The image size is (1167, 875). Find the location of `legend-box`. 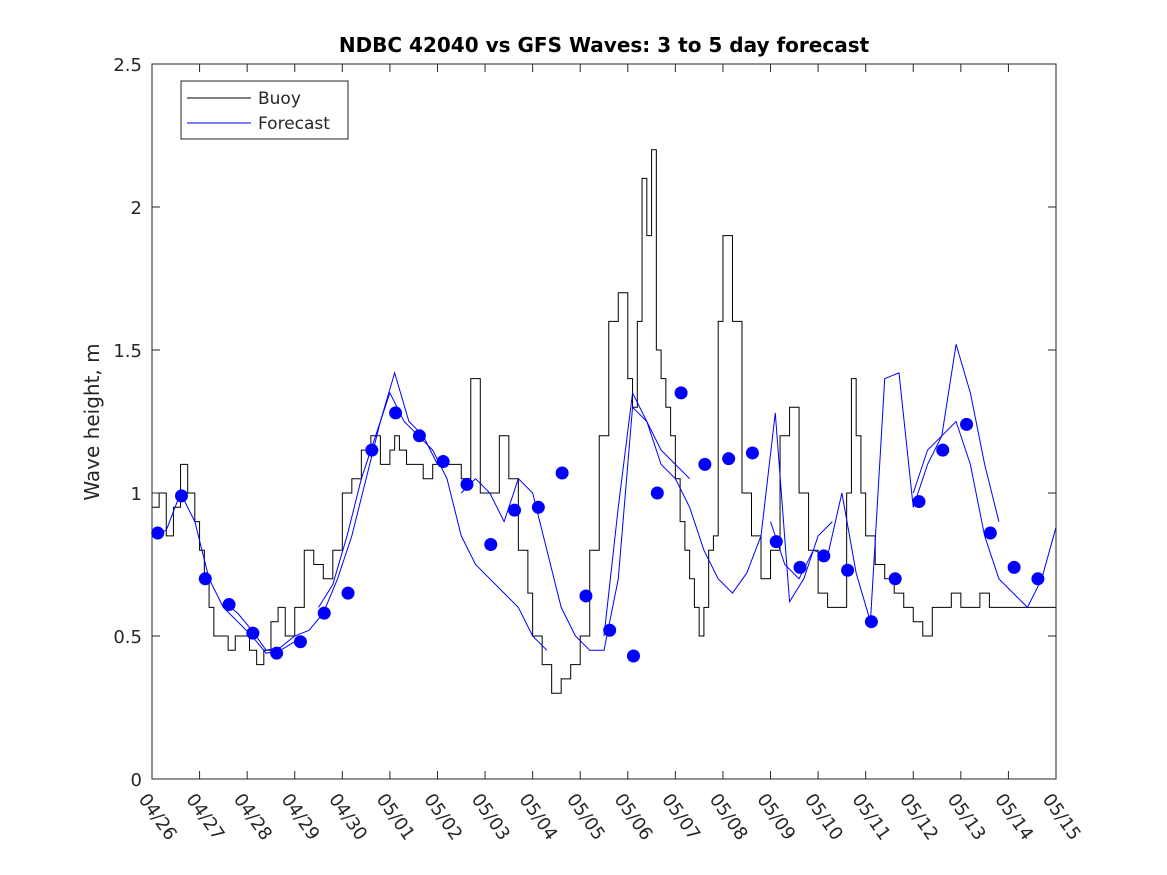

legend-box is located at coordinates (264, 110).